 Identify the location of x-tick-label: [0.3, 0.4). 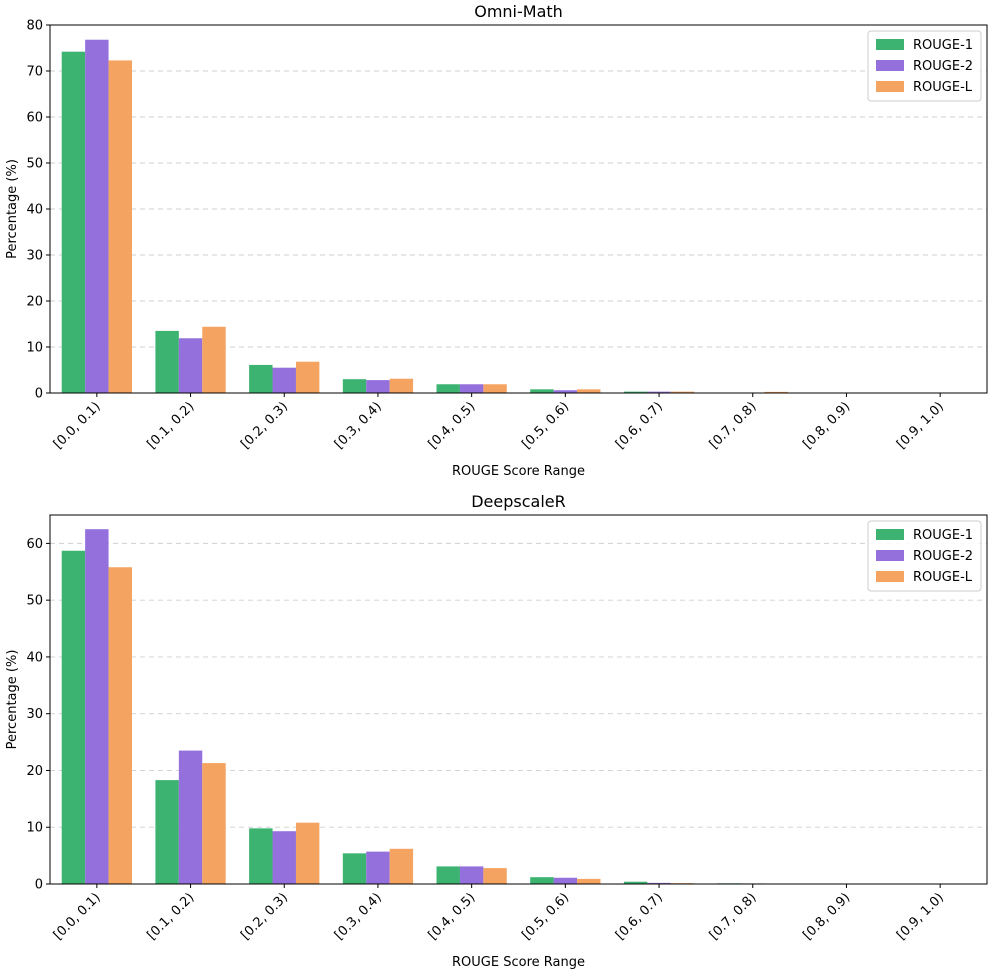
(358, 425).